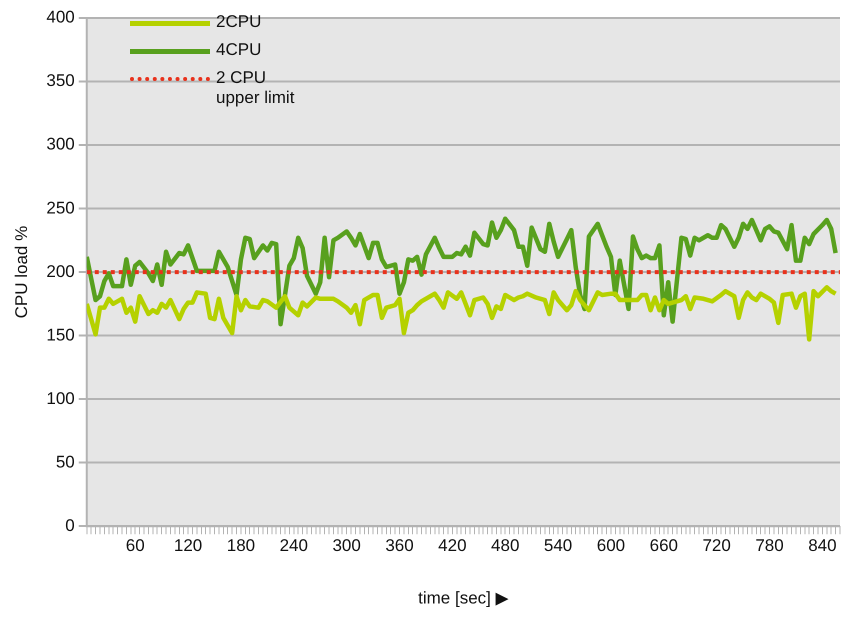 The width and height of the screenshot is (843, 617). Describe the element at coordinates (399, 546) in the screenshot. I see `x-tick-label: 360` at that location.